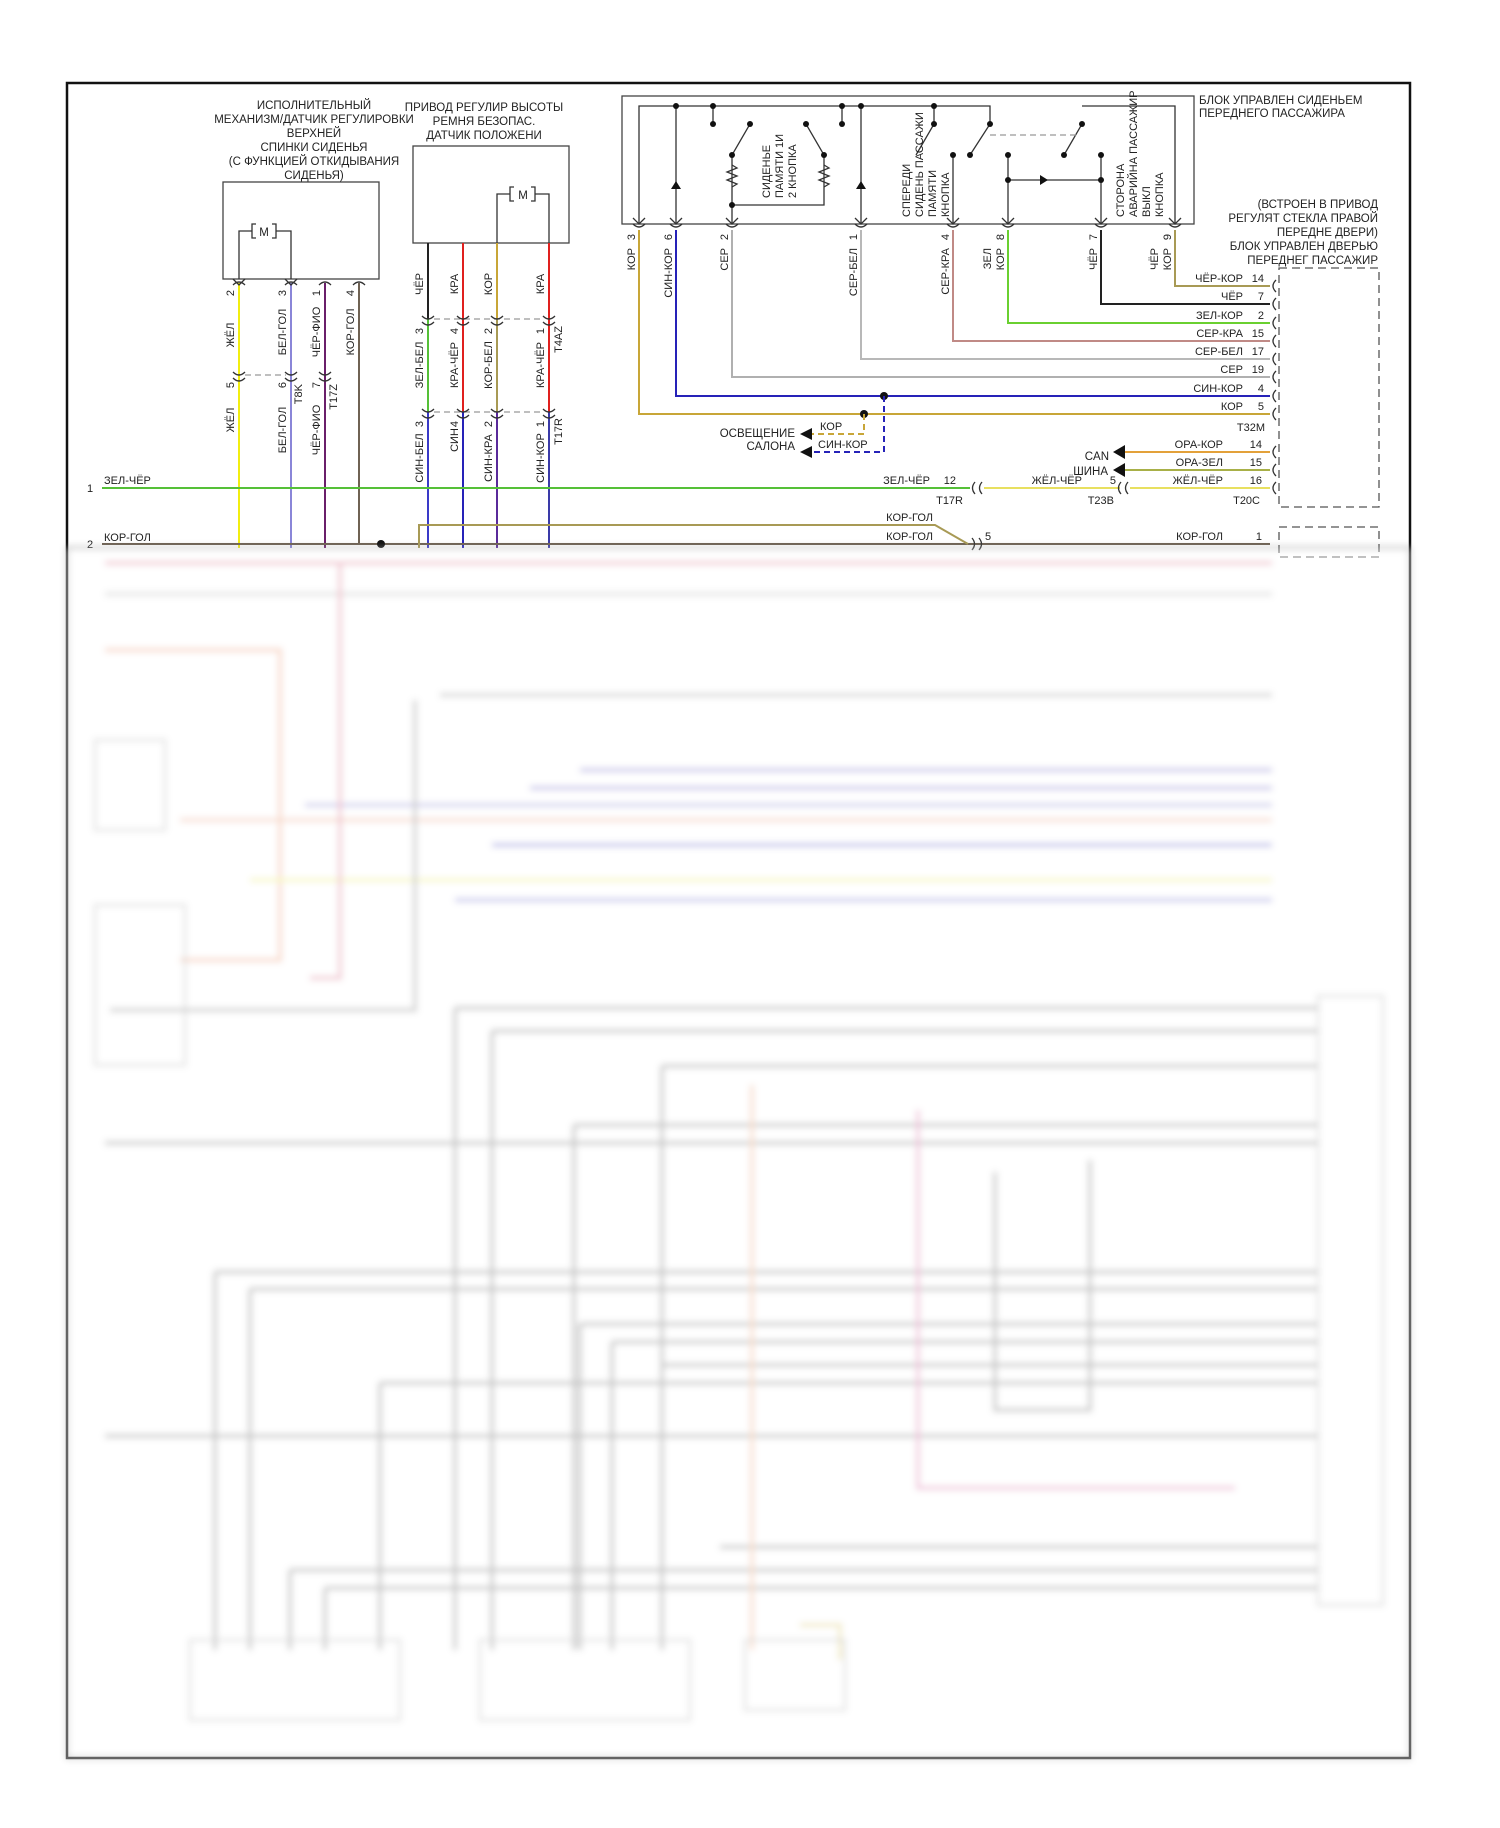  I want to click on wire-label: КРА-ЧЁР, so click(455, 365).